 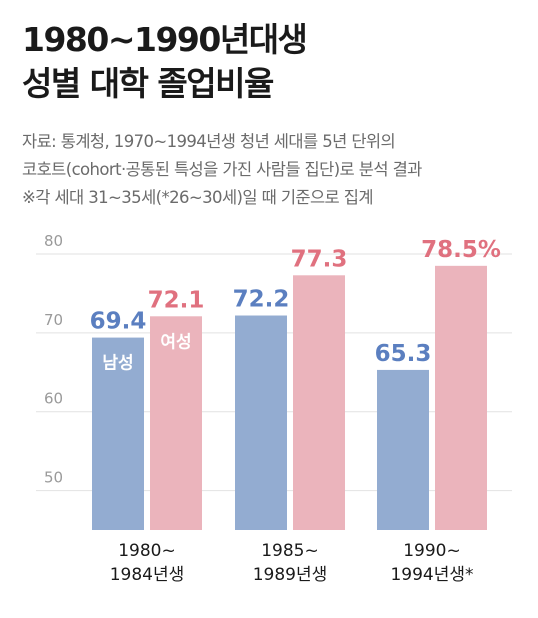 I want to click on y-tick-label-50: 50, so click(x=53, y=478).